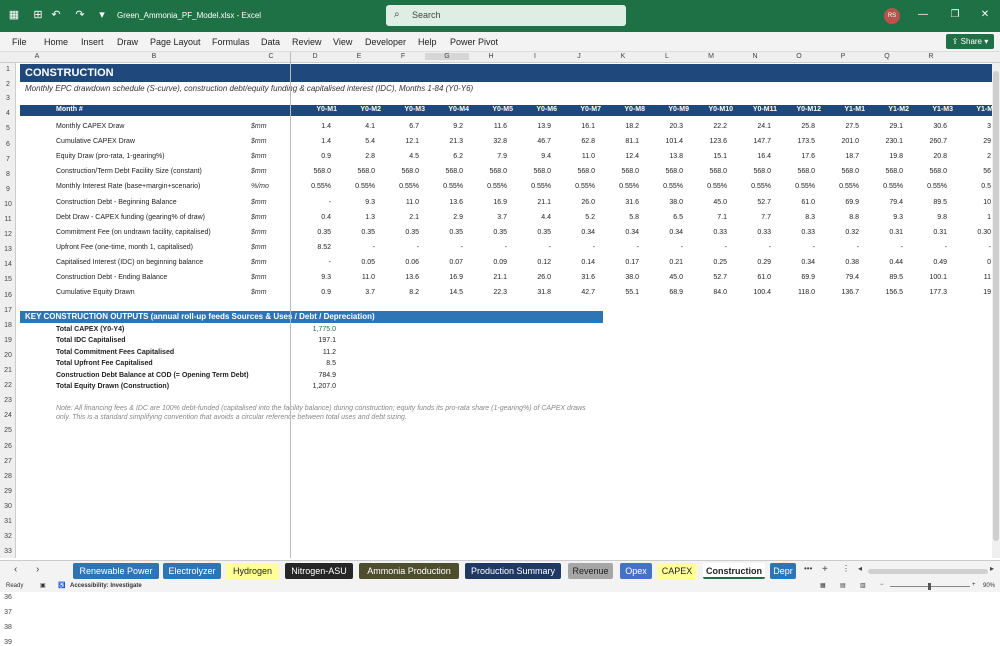 Image resolution: width=1000 pixels, height=646 pixels. Describe the element at coordinates (992, 568) in the screenshot. I see `hscroll-right-icon: ▸` at that location.